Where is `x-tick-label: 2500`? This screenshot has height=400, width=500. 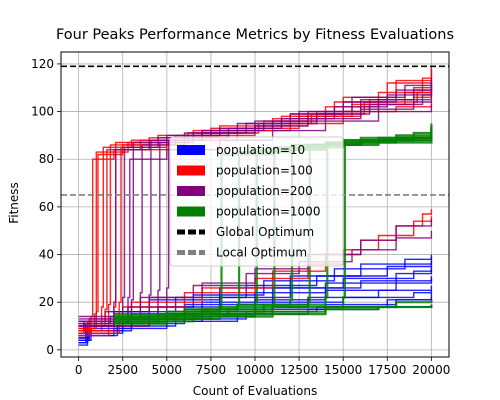
x-tick-label: 2500 is located at coordinates (122, 370).